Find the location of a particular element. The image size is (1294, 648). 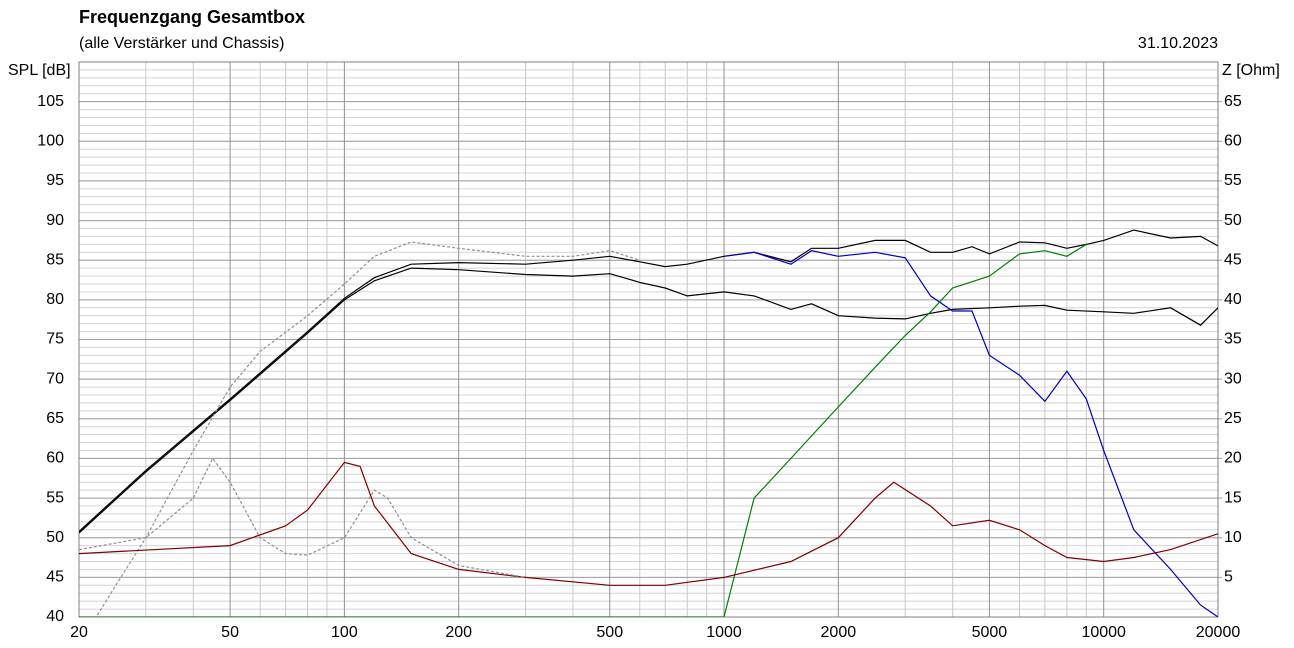

x-tick-label: 10000 is located at coordinates (1103, 632).